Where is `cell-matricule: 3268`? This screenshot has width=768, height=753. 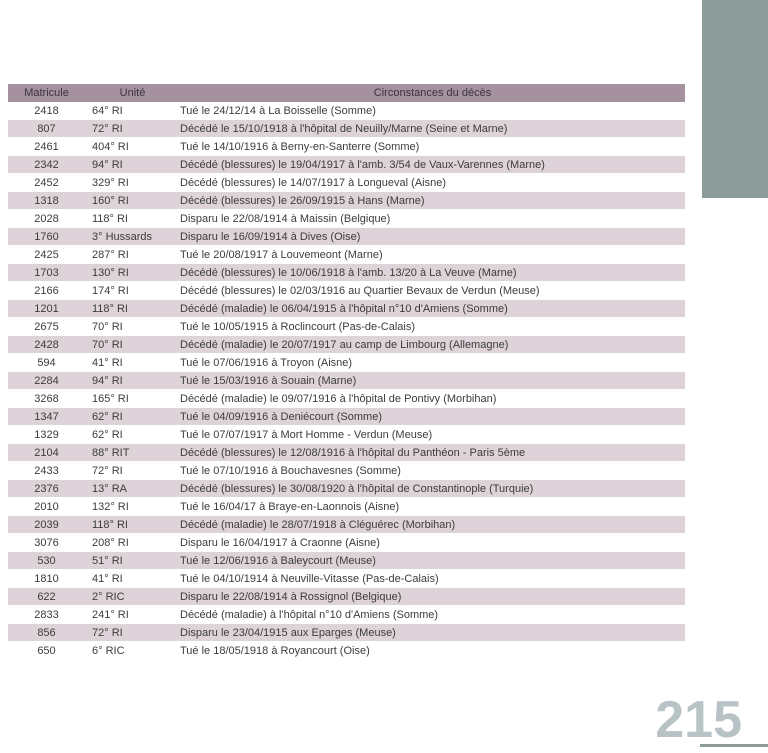
cell-matricule: 3268 is located at coordinates (46, 398).